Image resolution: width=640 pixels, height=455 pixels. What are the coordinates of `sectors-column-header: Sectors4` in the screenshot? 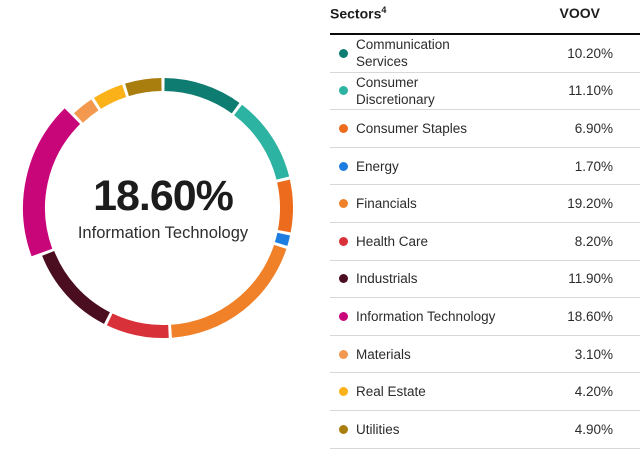 It's located at (358, 13).